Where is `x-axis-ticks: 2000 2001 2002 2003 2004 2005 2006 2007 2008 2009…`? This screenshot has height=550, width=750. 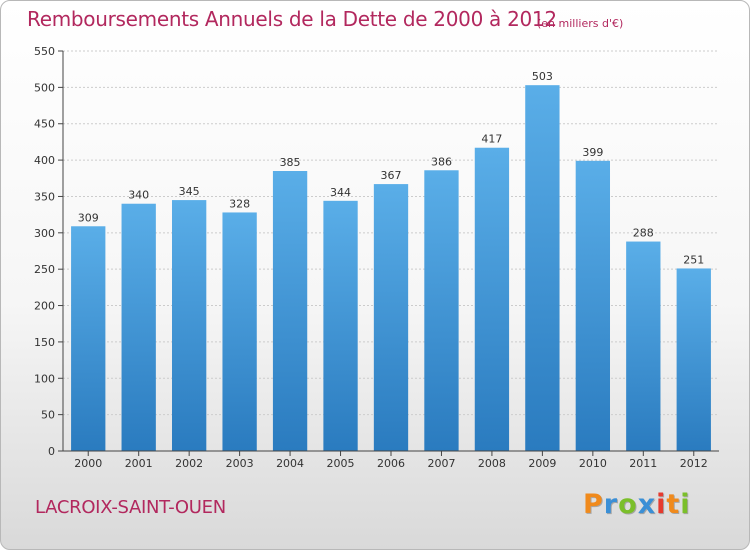
x-axis-ticks: 2000 2001 2002 2003 2004 2005 2006 2007 2008 2009… is located at coordinates (391, 460).